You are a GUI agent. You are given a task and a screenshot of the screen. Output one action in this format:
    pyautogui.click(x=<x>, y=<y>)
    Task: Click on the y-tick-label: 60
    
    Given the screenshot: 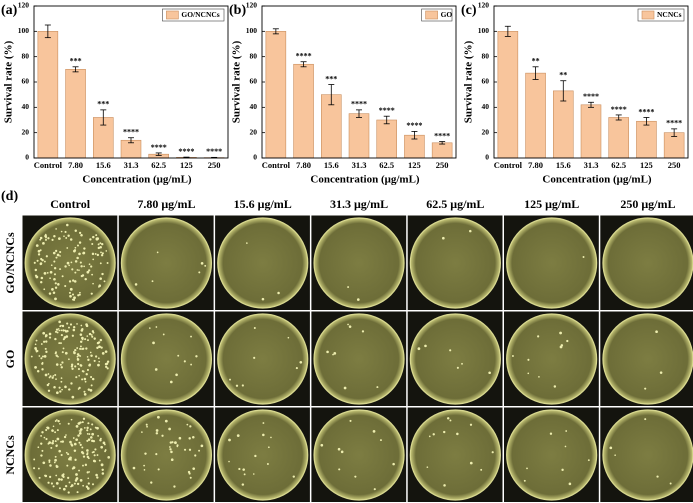 What is the action you would take?
    pyautogui.click(x=486, y=81)
    